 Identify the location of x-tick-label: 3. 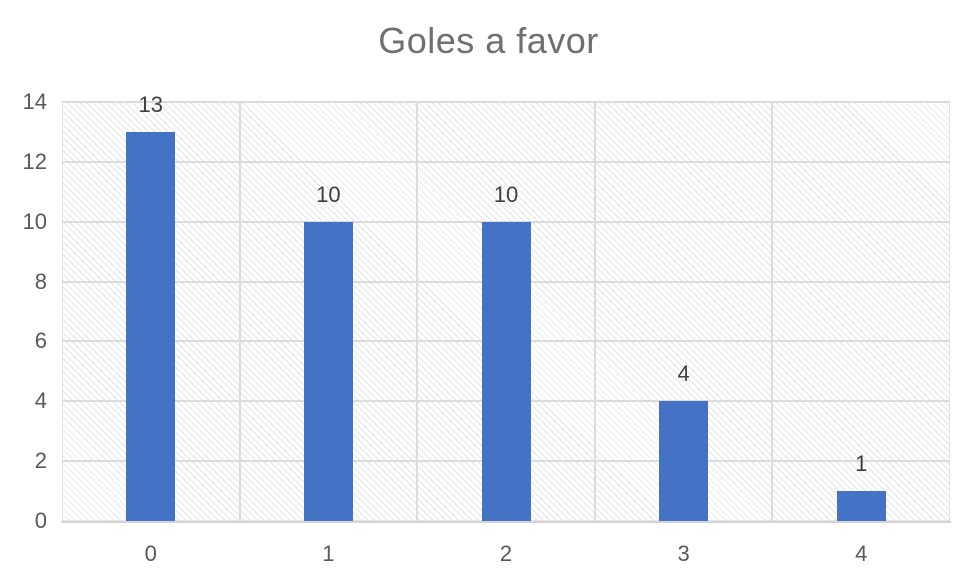
(683, 553).